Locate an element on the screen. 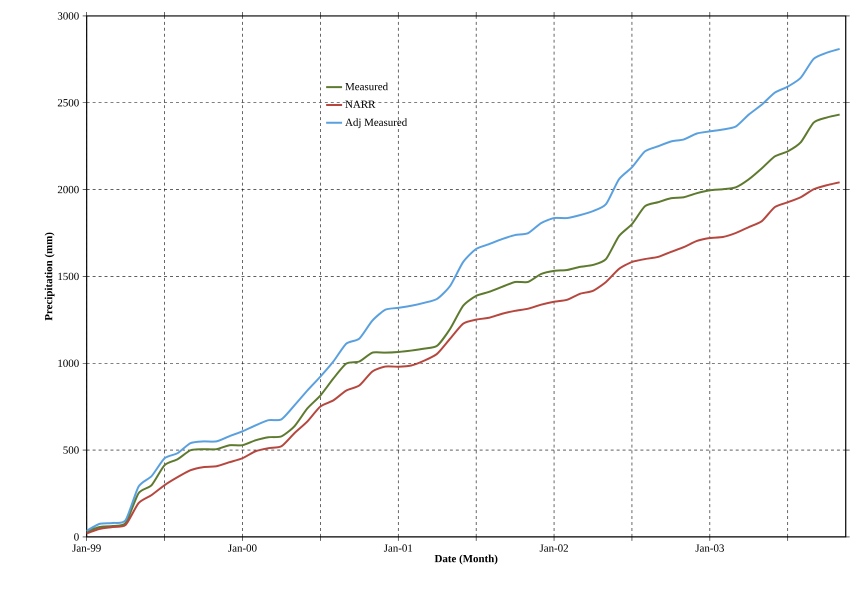 The image size is (850, 600). y-tick-label: 3000 is located at coordinates (68, 16).